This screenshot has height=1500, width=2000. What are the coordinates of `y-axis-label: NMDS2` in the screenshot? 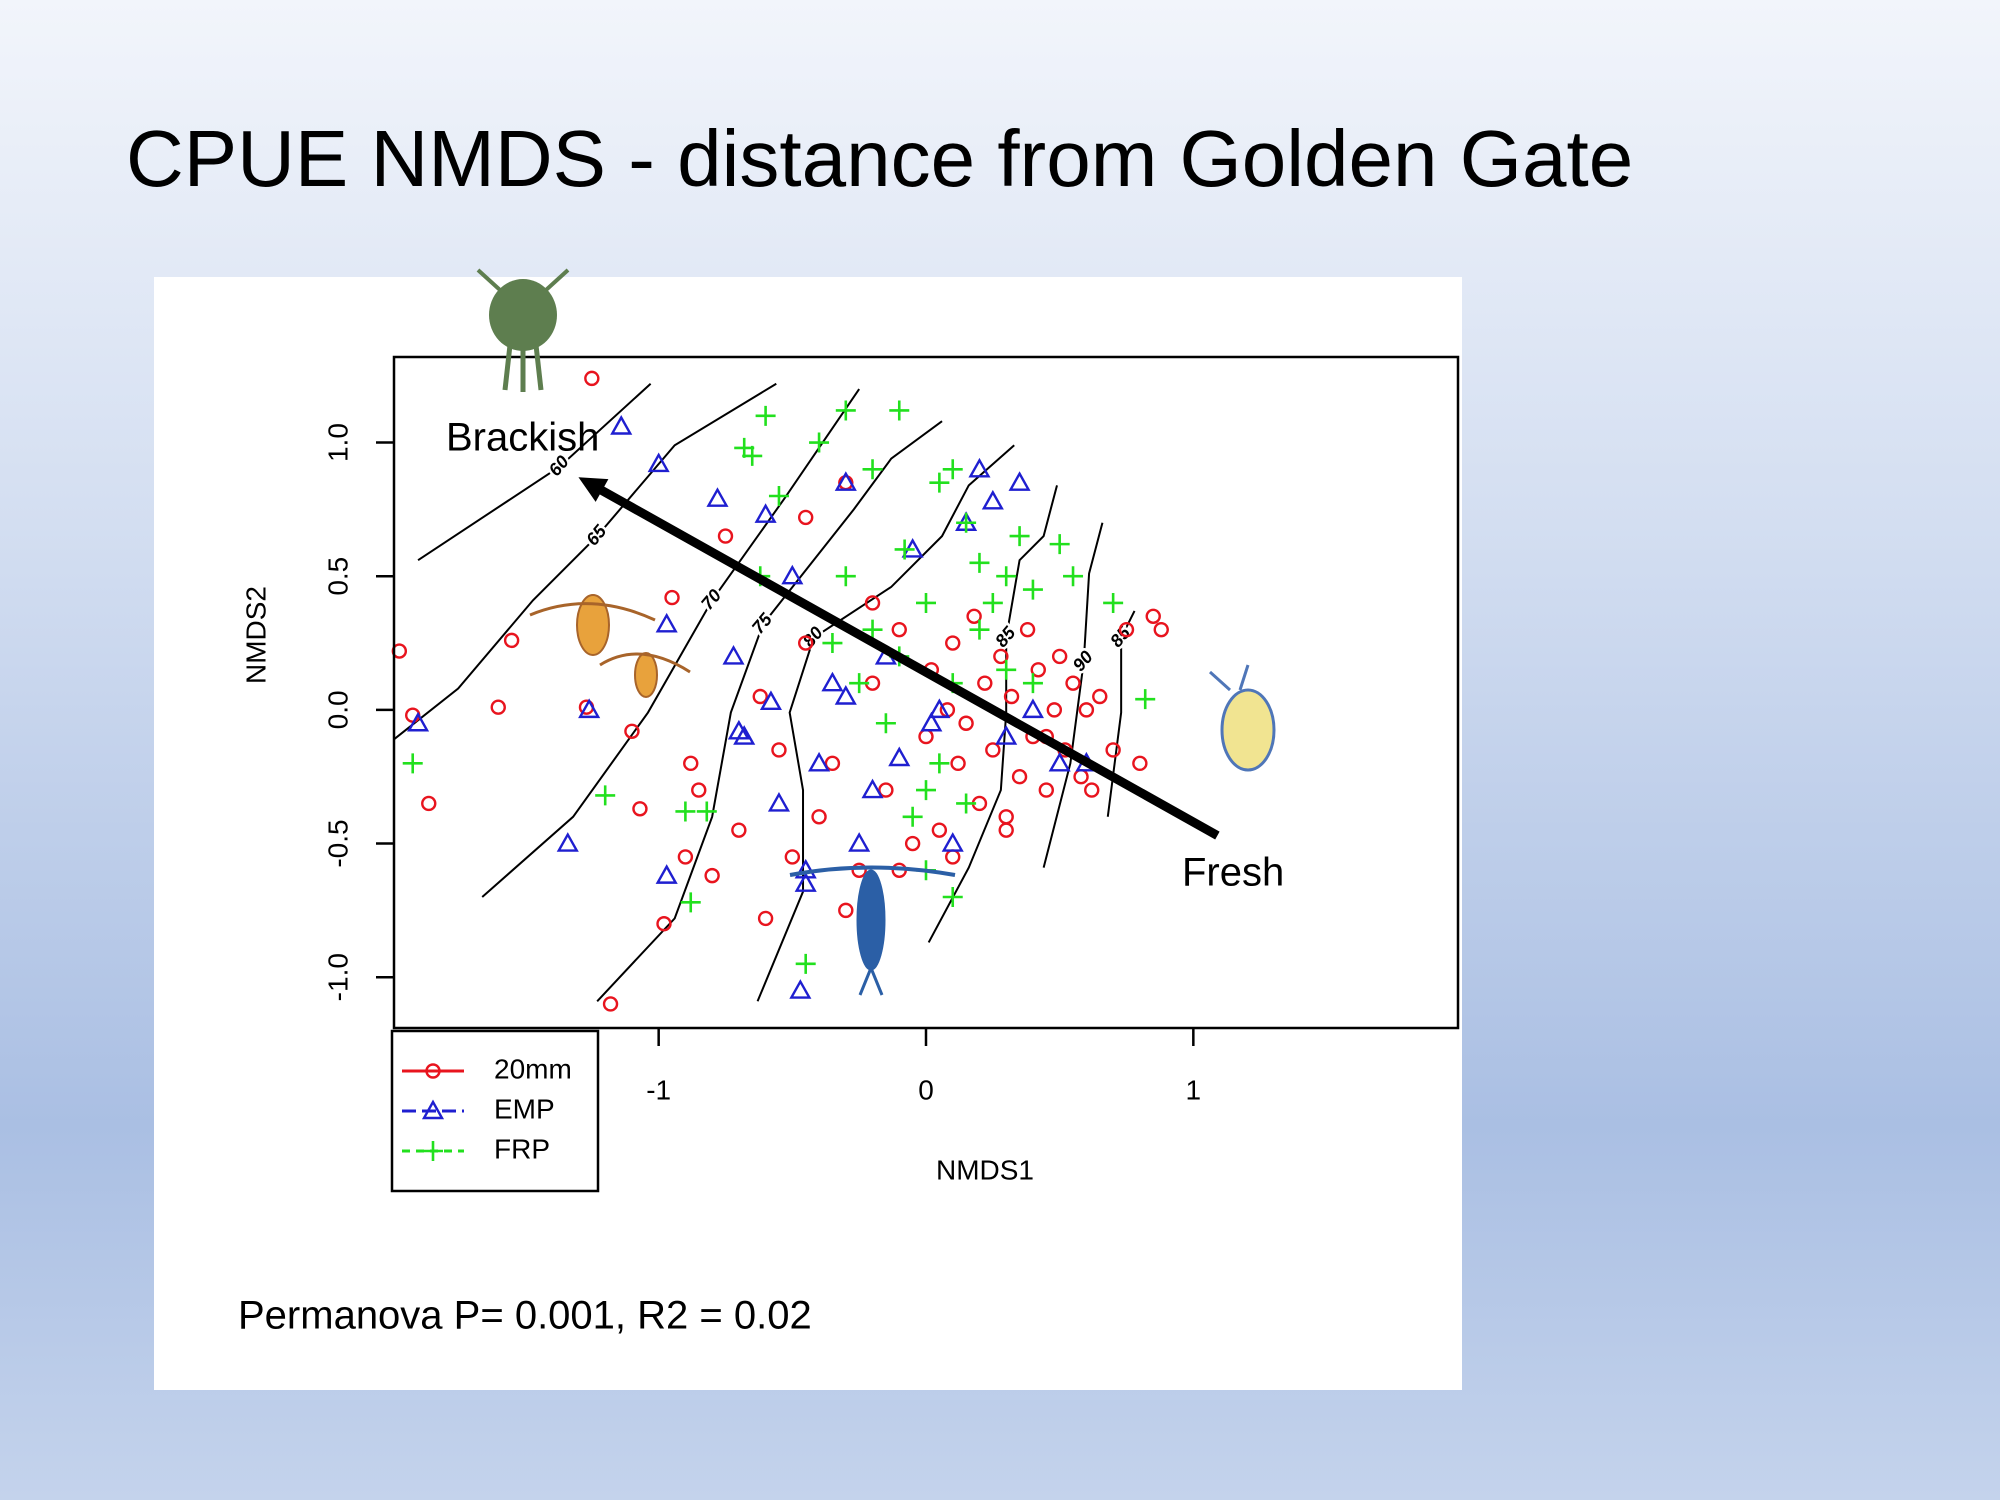 It's located at (255, 635).